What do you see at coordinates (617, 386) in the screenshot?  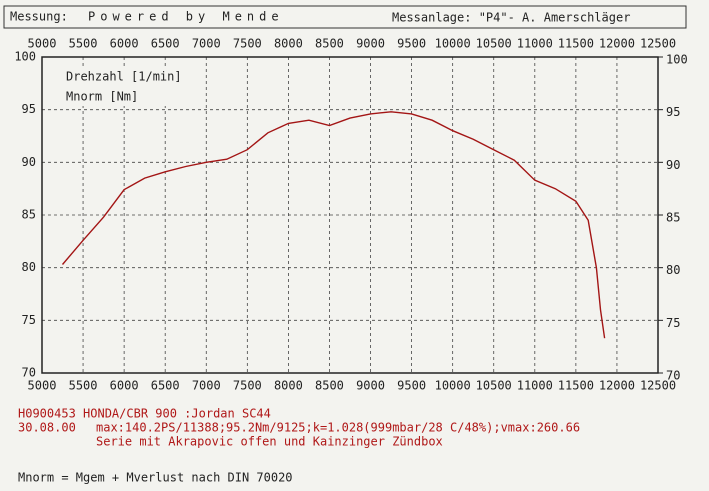 I see `x-tick-label: 12000` at bounding box center [617, 386].